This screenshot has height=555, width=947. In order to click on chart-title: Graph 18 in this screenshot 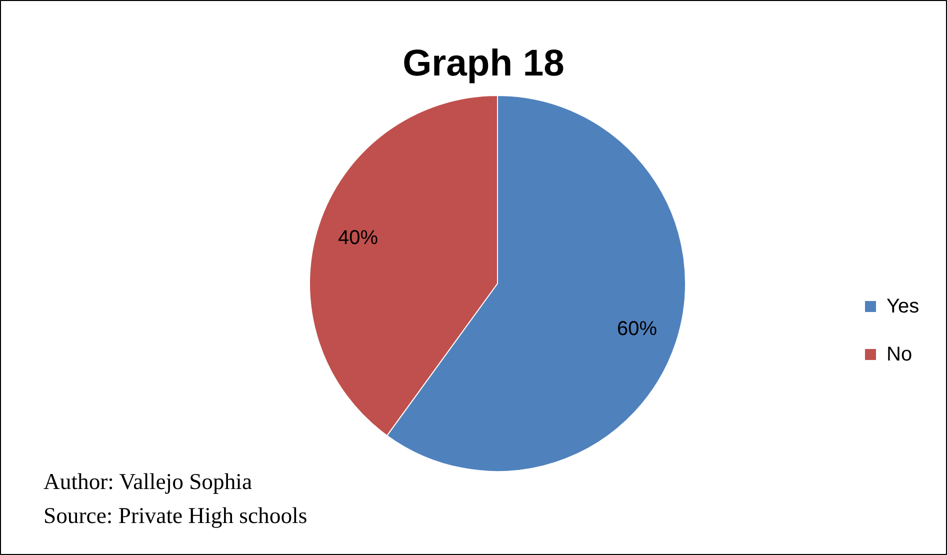, I will do `click(483, 63)`.